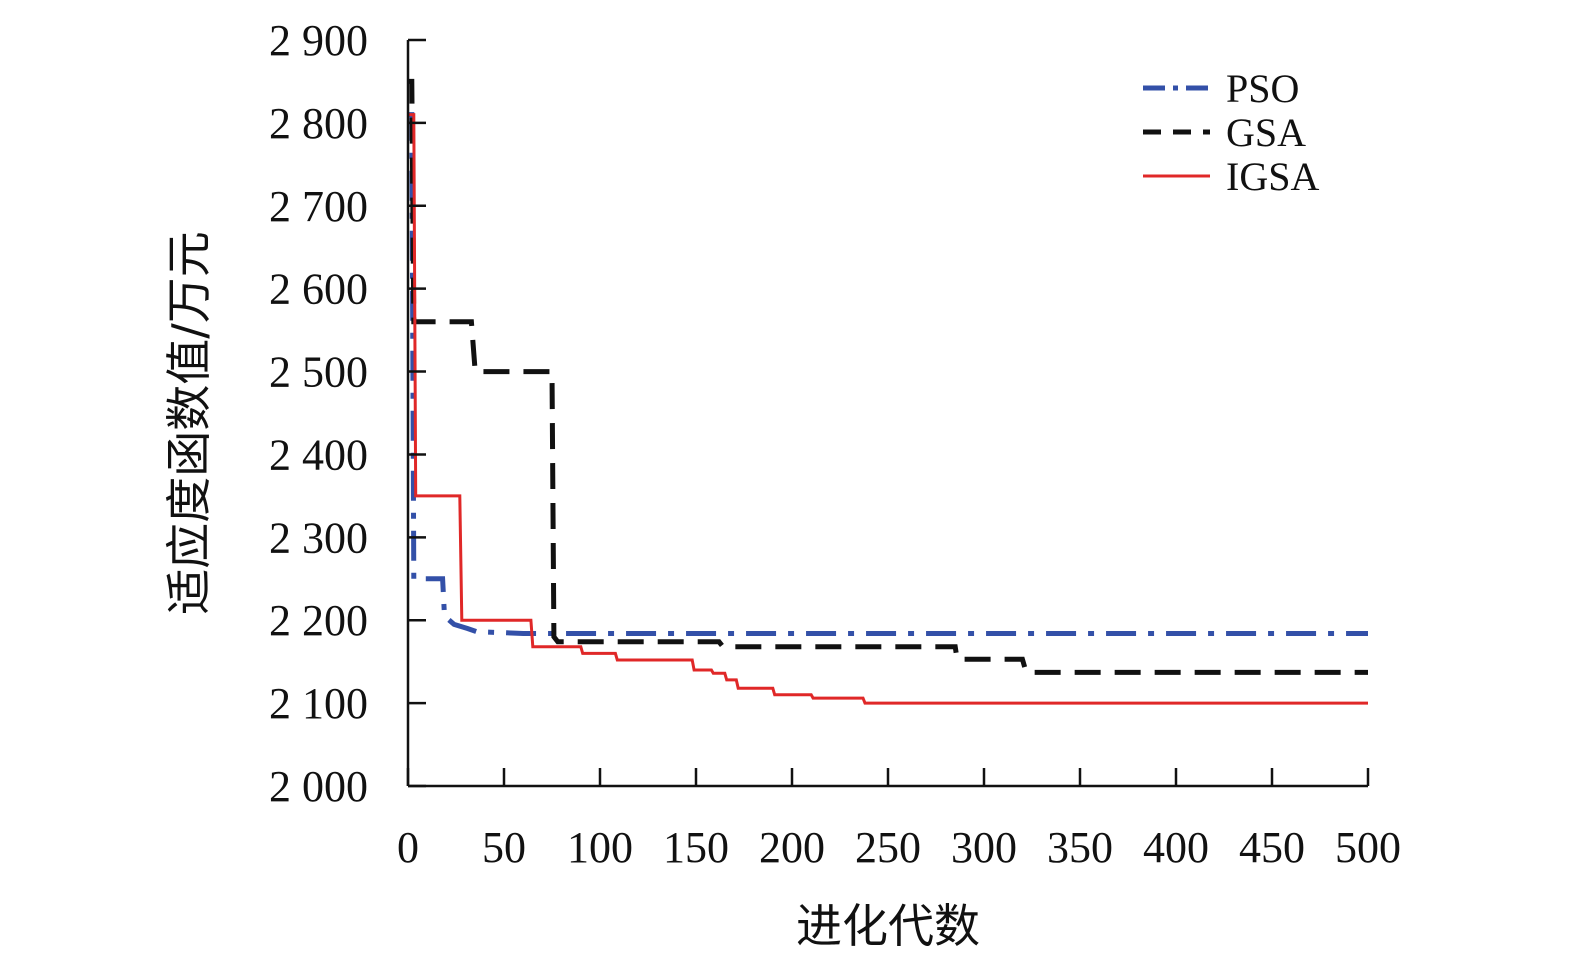 Image resolution: width=1575 pixels, height=965 pixels. Describe the element at coordinates (318, 537) in the screenshot. I see `y-tick-label: 2 300` at that location.